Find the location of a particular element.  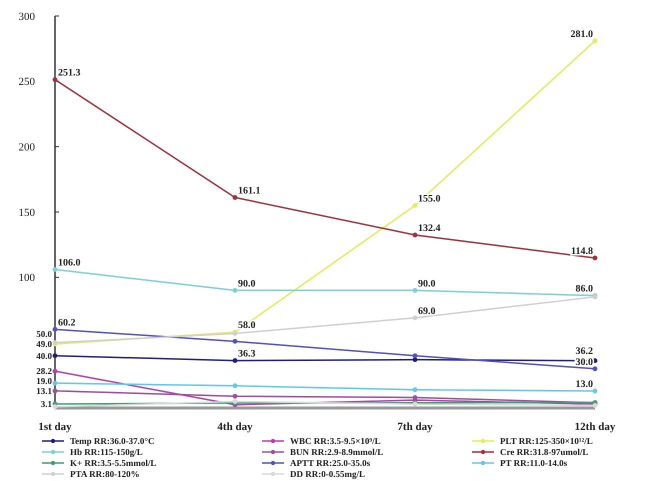

legend-label: WBC RR:3.5-9.5×10⁹/L is located at coordinates (335, 441).